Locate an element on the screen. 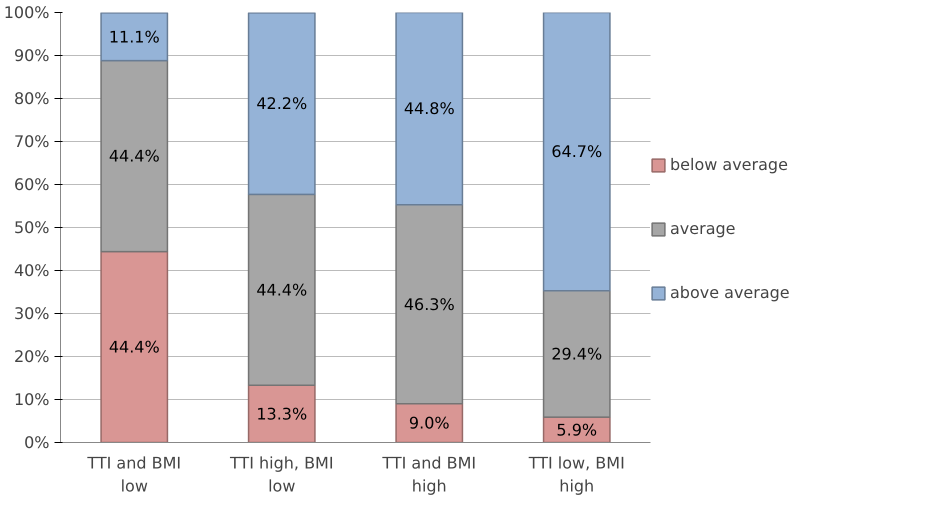 The width and height of the screenshot is (950, 522). data-label: 42.2% is located at coordinates (282, 104).